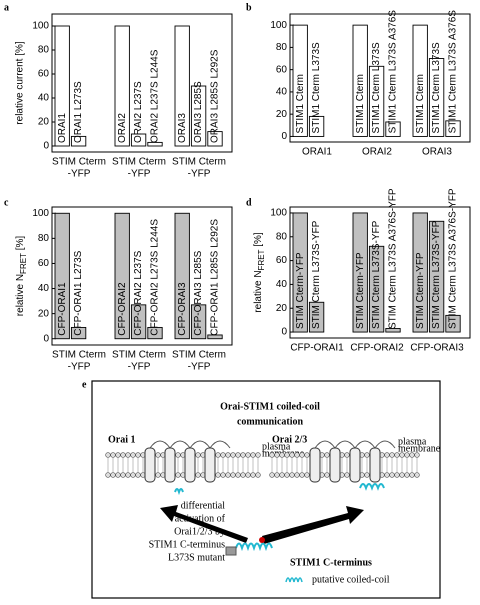  Describe the element at coordinates (249, 7) in the screenshot. I see `panel-label: b` at that location.